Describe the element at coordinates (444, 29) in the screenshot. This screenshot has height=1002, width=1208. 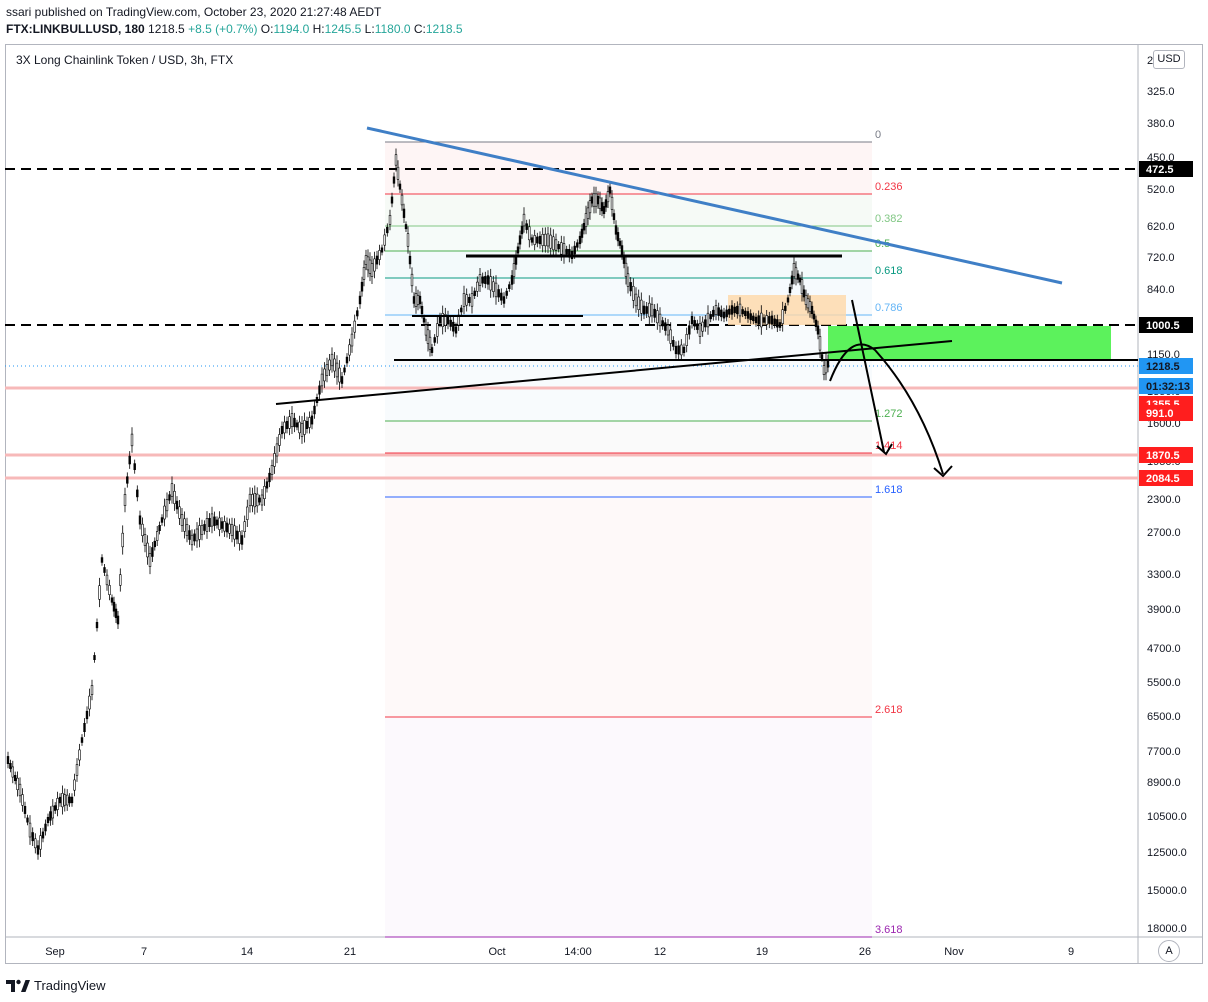
I see `close-value: 1218.5` at that location.